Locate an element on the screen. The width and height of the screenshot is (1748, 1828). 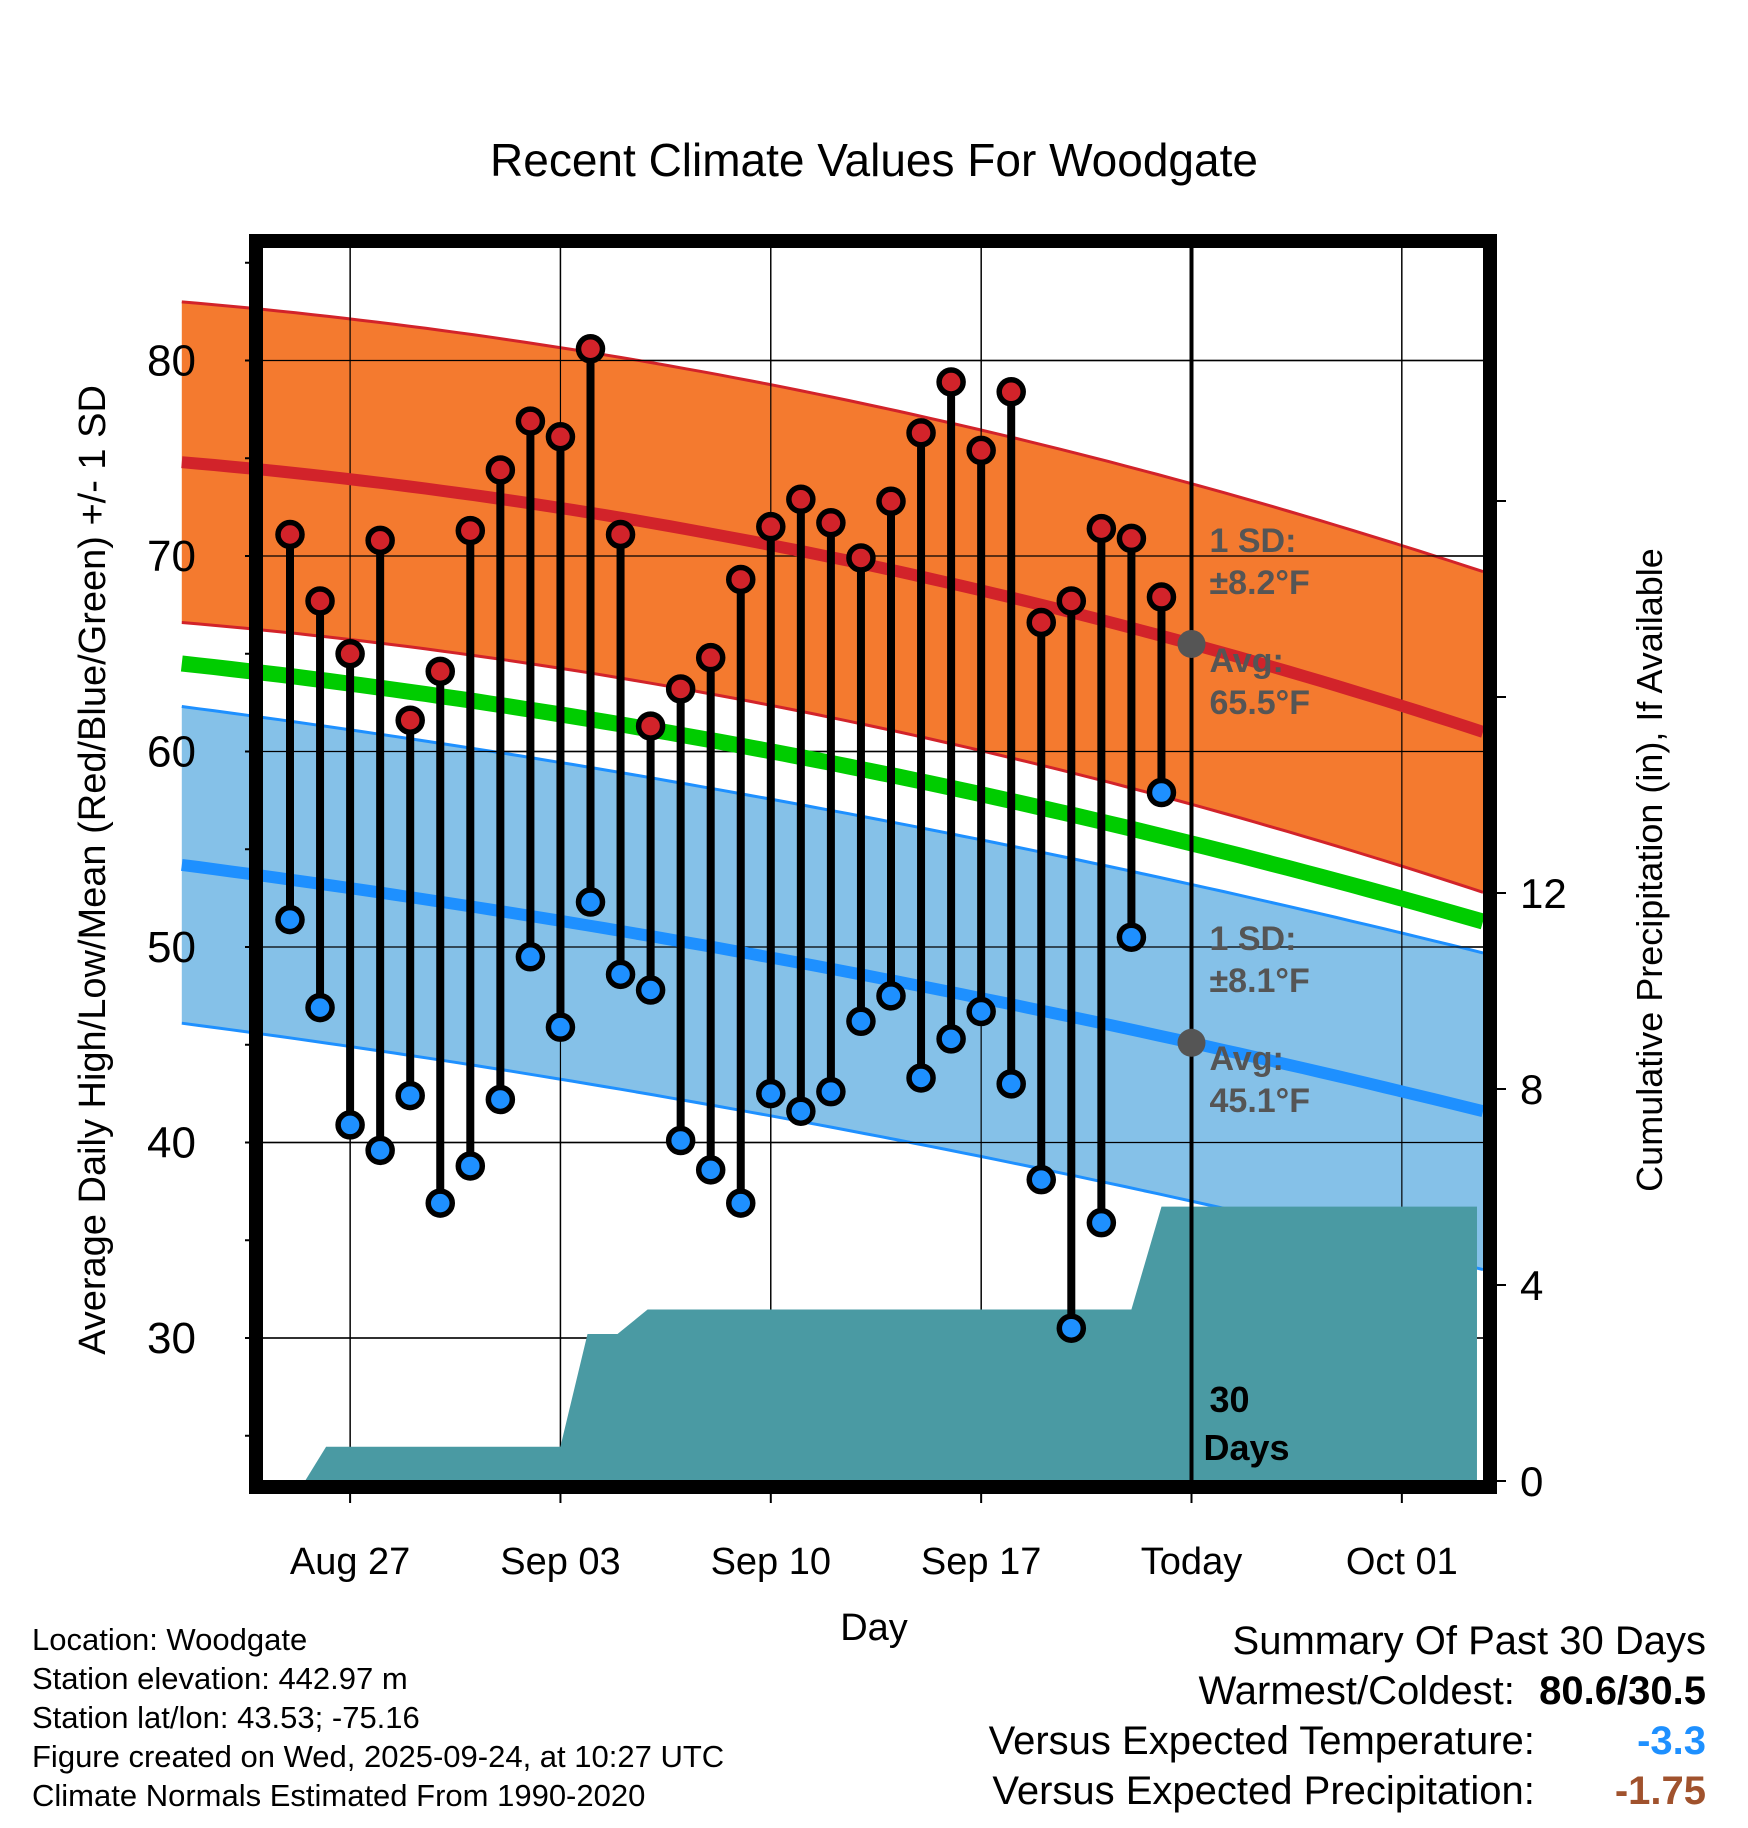
latlon-text: Station lat/lon: 43.53; -75.16 is located at coordinates (226, 1717).